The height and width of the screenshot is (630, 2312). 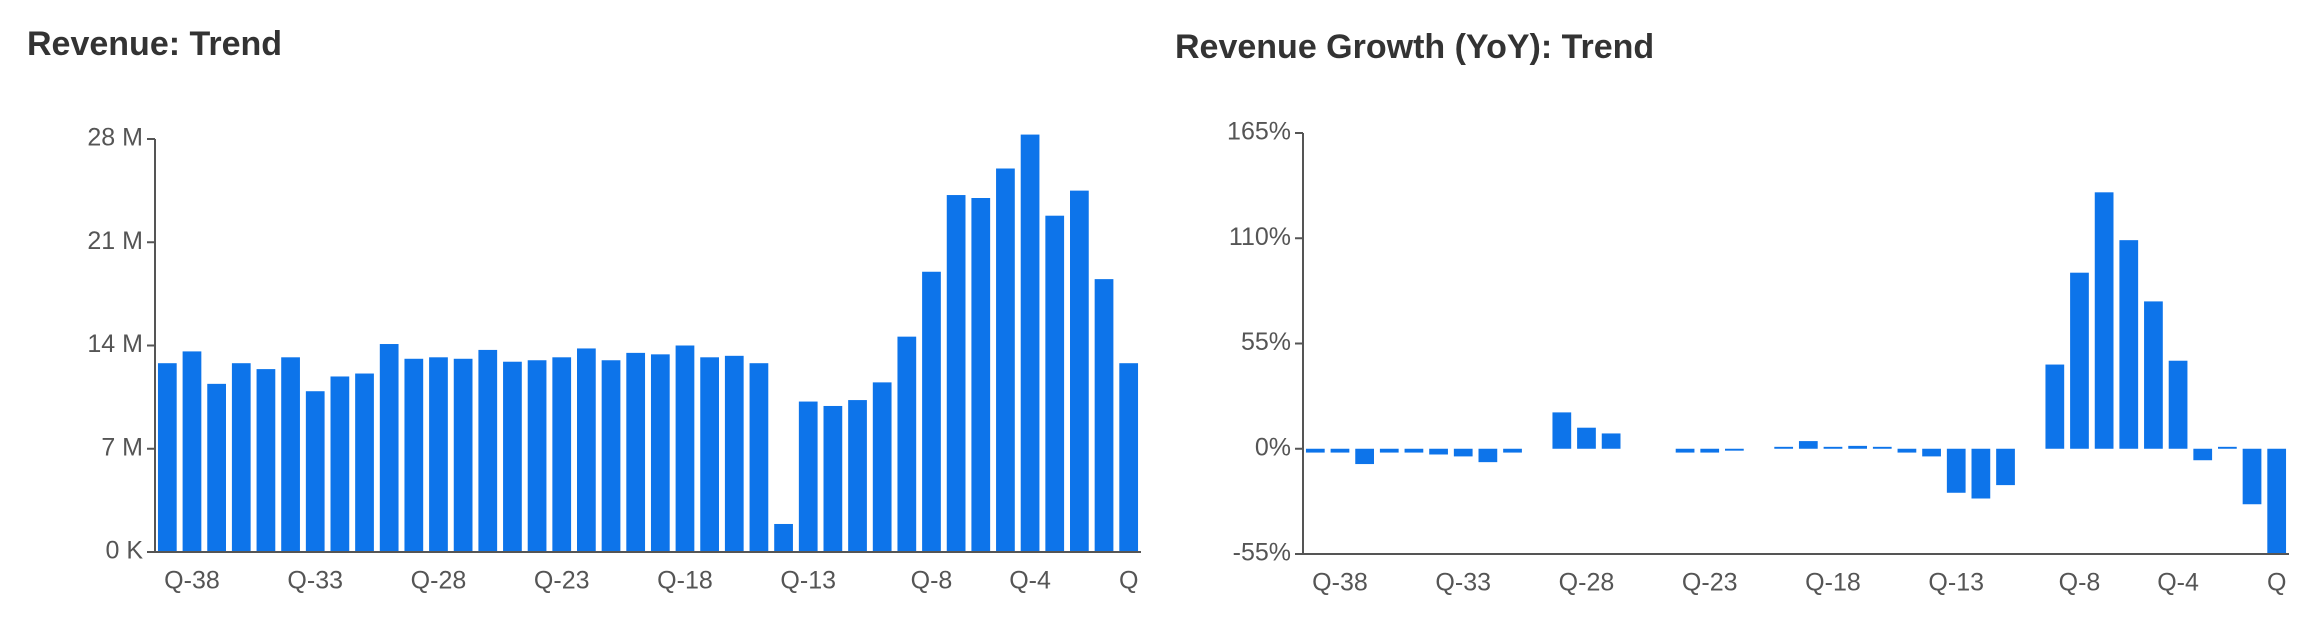 What do you see at coordinates (1266, 342) in the screenshot?
I see `y-tick-label: 55%` at bounding box center [1266, 342].